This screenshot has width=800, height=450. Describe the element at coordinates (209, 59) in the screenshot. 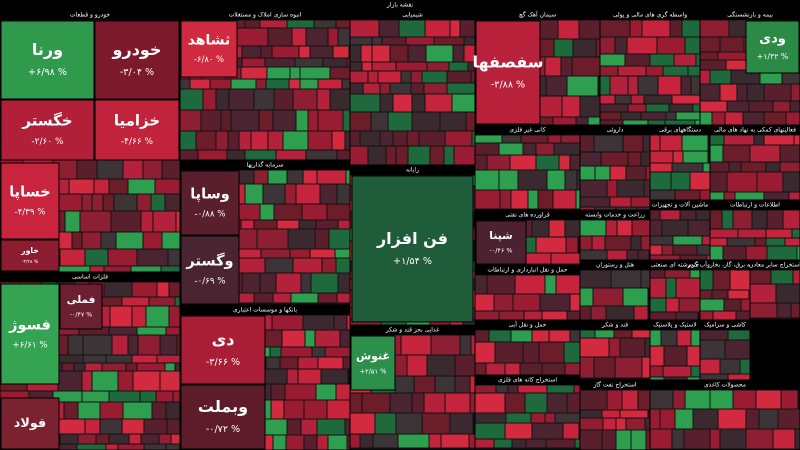

I see `stock-change: -۶/۸۰ %` at that location.